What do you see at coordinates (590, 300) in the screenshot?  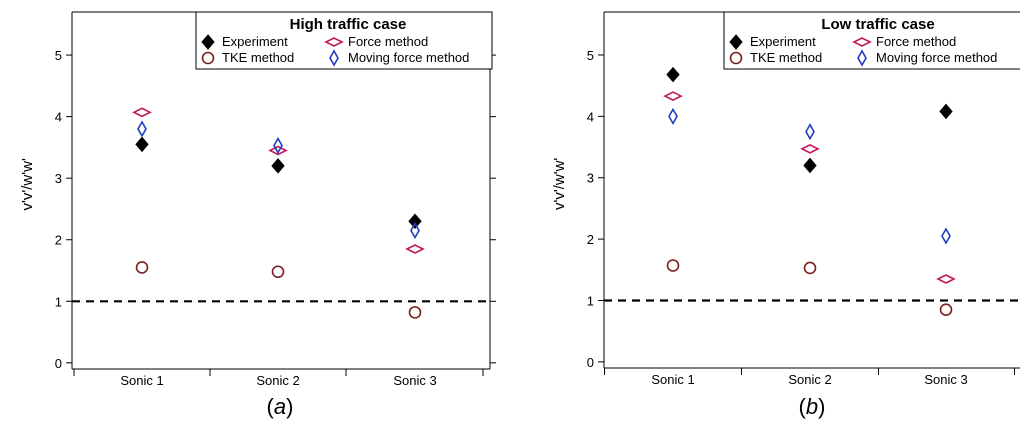 I see `panel-b-ytick-label-1: 1` at bounding box center [590, 300].